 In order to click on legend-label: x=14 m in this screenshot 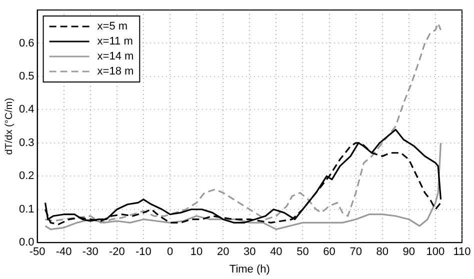, I will do `click(115, 56)`.